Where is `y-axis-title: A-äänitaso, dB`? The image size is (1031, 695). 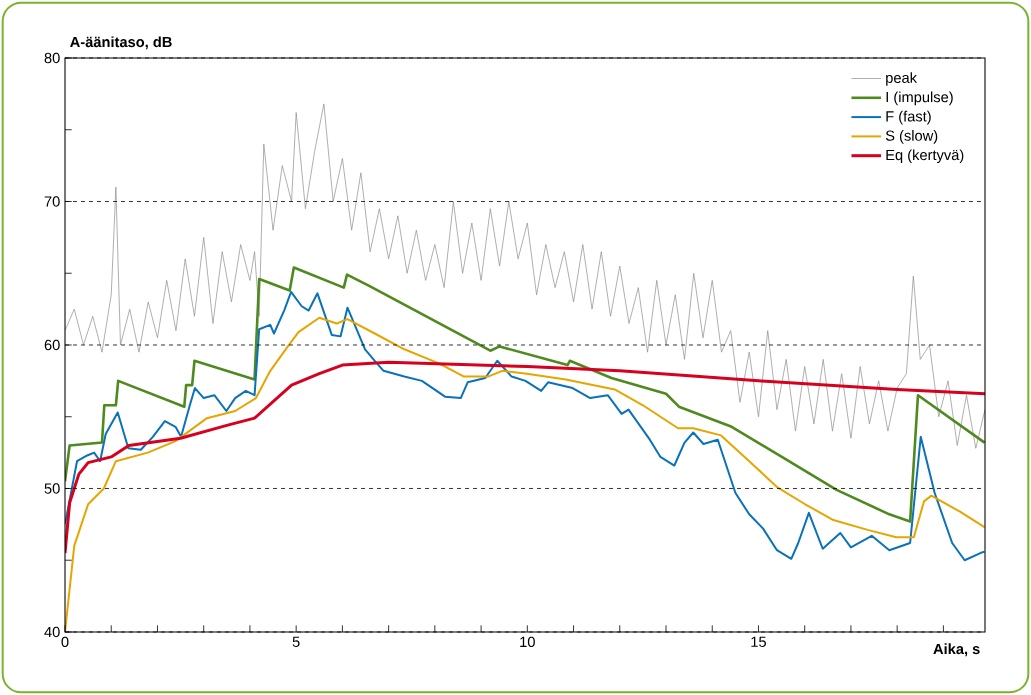
y-axis-title: A-äänitaso, dB is located at coordinates (121, 43).